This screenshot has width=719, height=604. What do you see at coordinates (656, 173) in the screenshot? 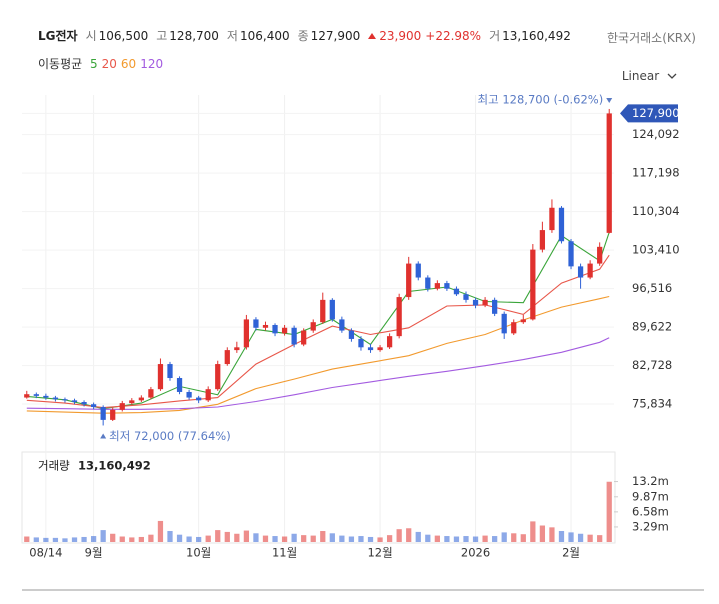
I see `y-tick-label: 117,198` at bounding box center [656, 173].